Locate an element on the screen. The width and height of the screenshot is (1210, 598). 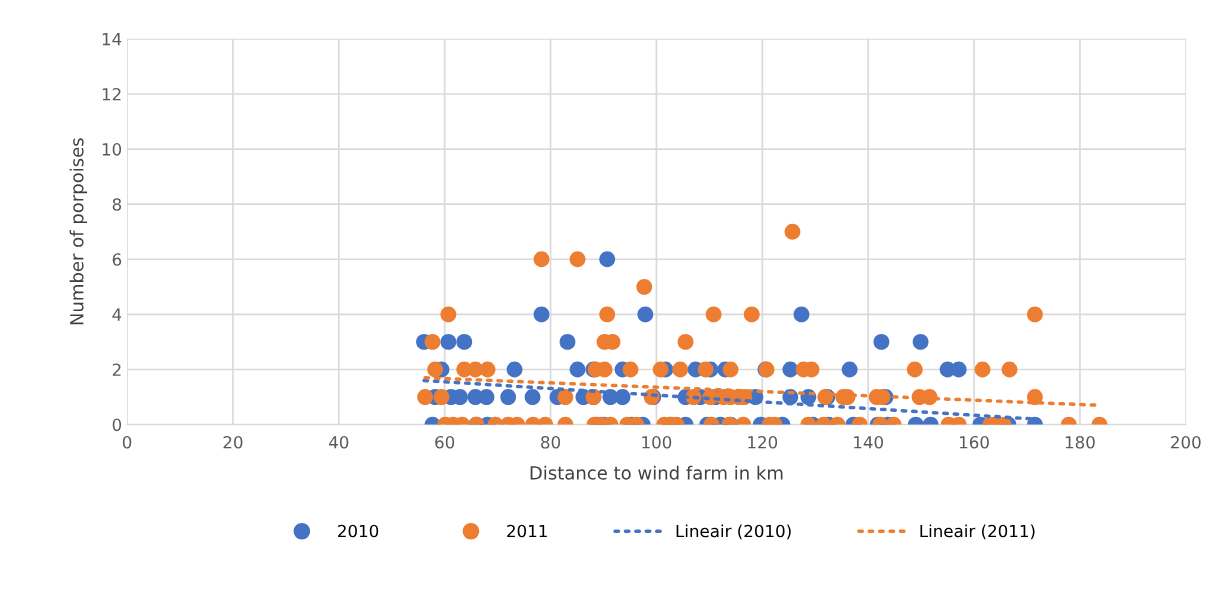
y-tick-label: 12 is located at coordinates (111, 94).